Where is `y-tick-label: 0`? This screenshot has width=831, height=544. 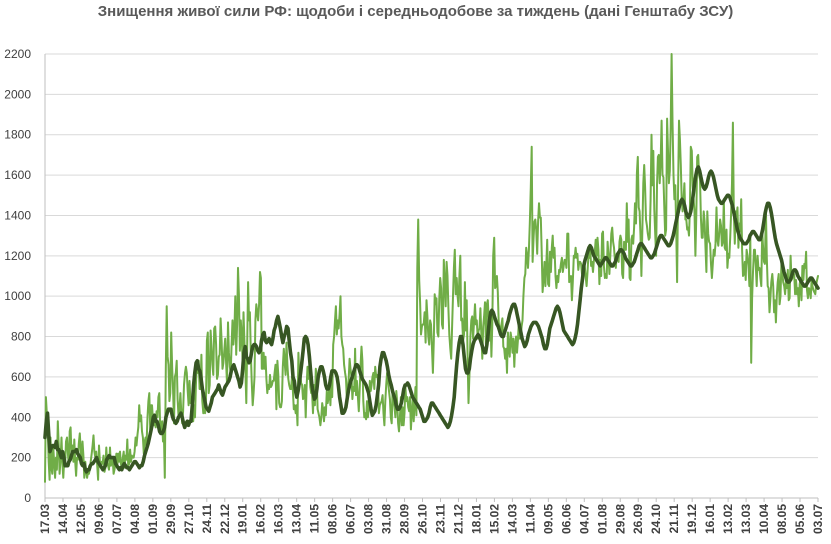 y-tick-label: 0 is located at coordinates (27, 498).